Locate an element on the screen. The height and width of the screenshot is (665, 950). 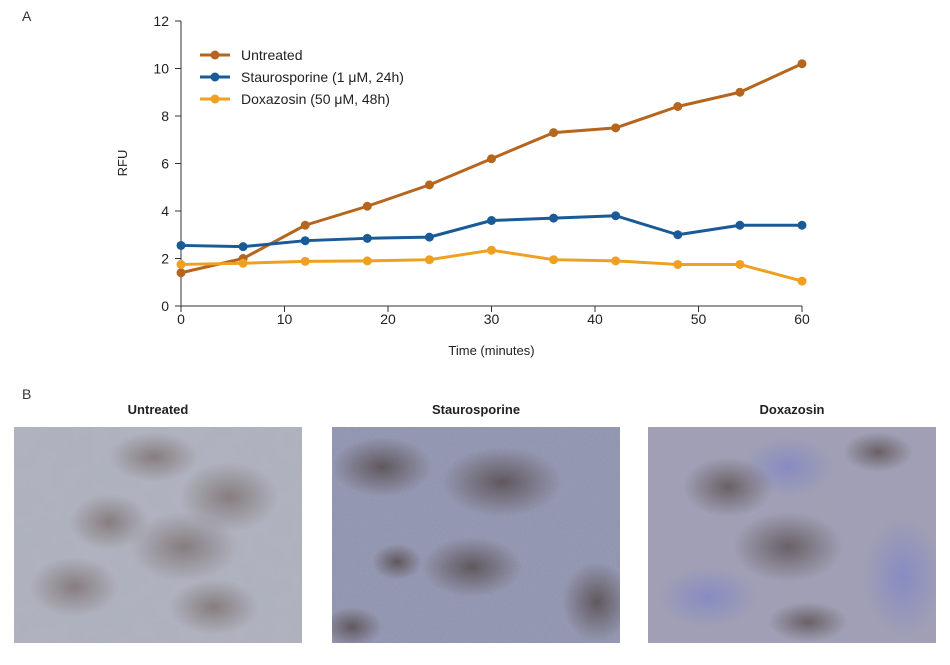
micrograph-untreated is located at coordinates (158, 535).